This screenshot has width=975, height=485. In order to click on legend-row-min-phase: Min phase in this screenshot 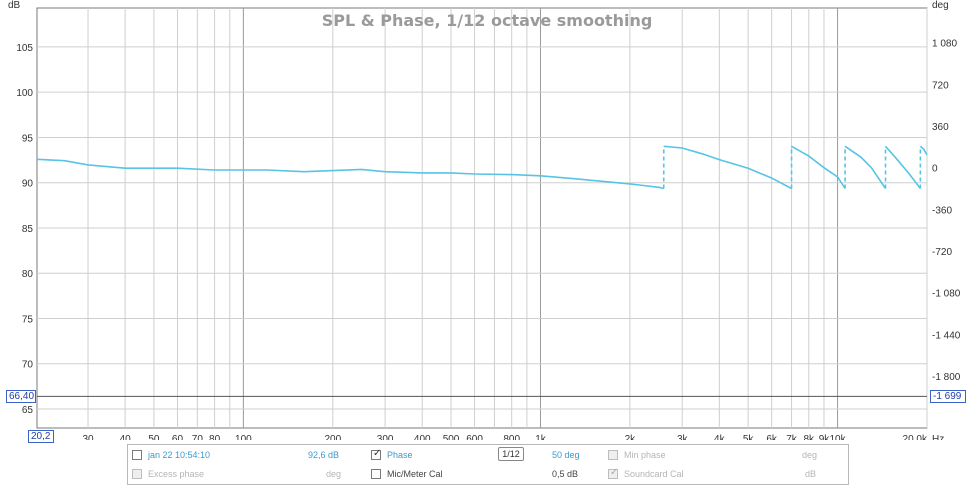, I will do `click(637, 455)`.